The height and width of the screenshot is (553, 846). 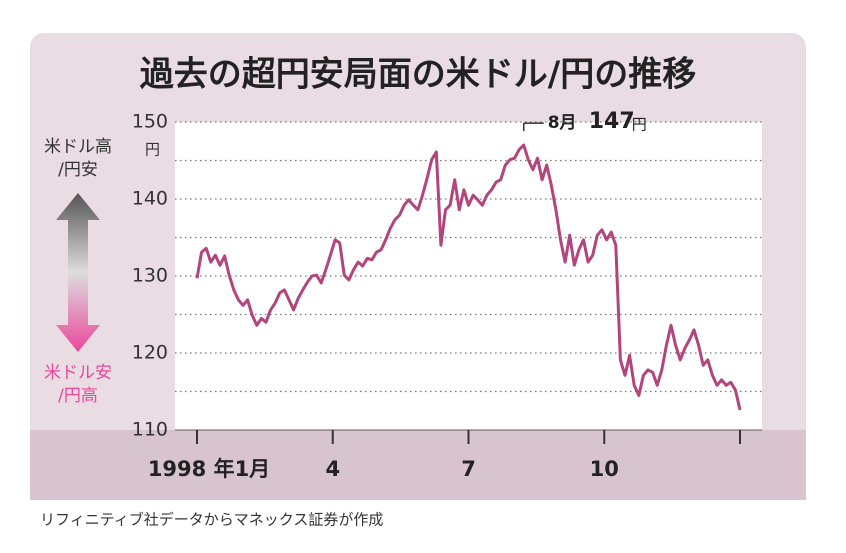 I want to click on up-label: /円安, so click(x=78, y=170).